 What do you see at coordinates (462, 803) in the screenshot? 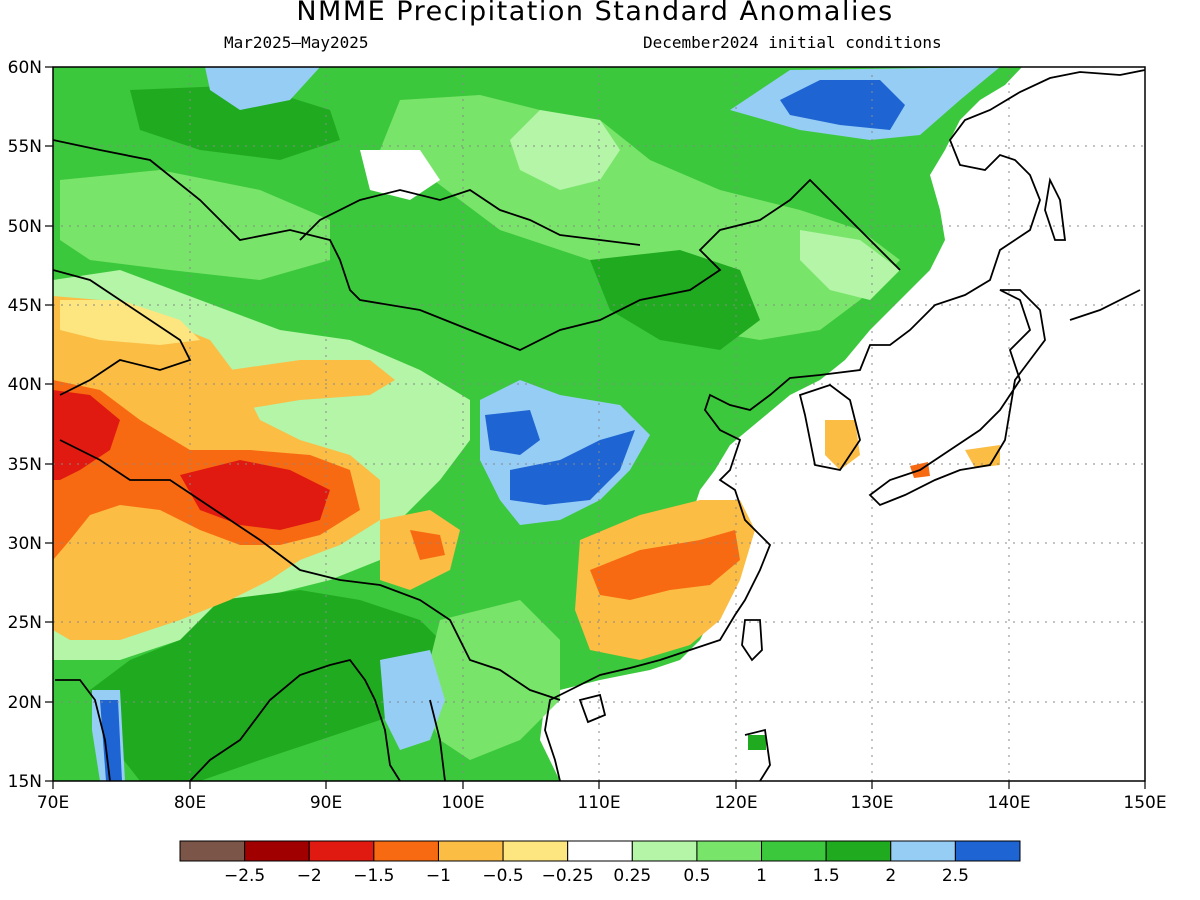
I see `lon-label: 100E` at bounding box center [462, 803].